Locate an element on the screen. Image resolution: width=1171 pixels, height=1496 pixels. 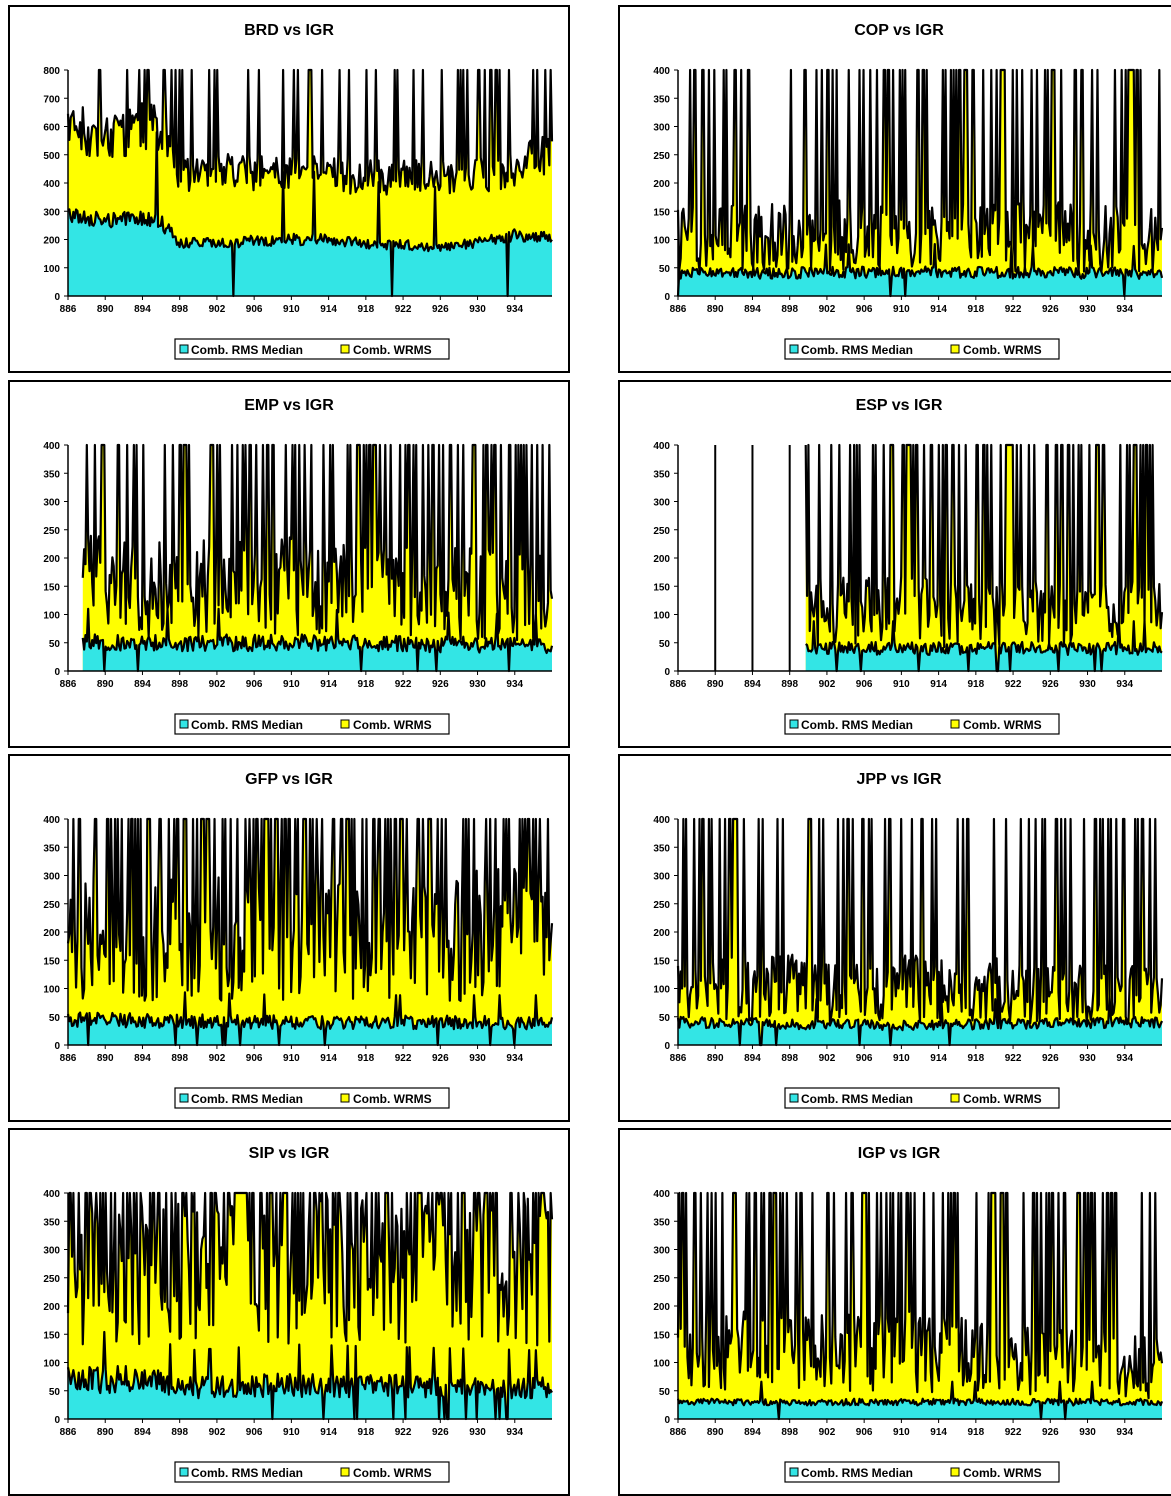
chart-title: BRD vs IGR is located at coordinates (289, 30).